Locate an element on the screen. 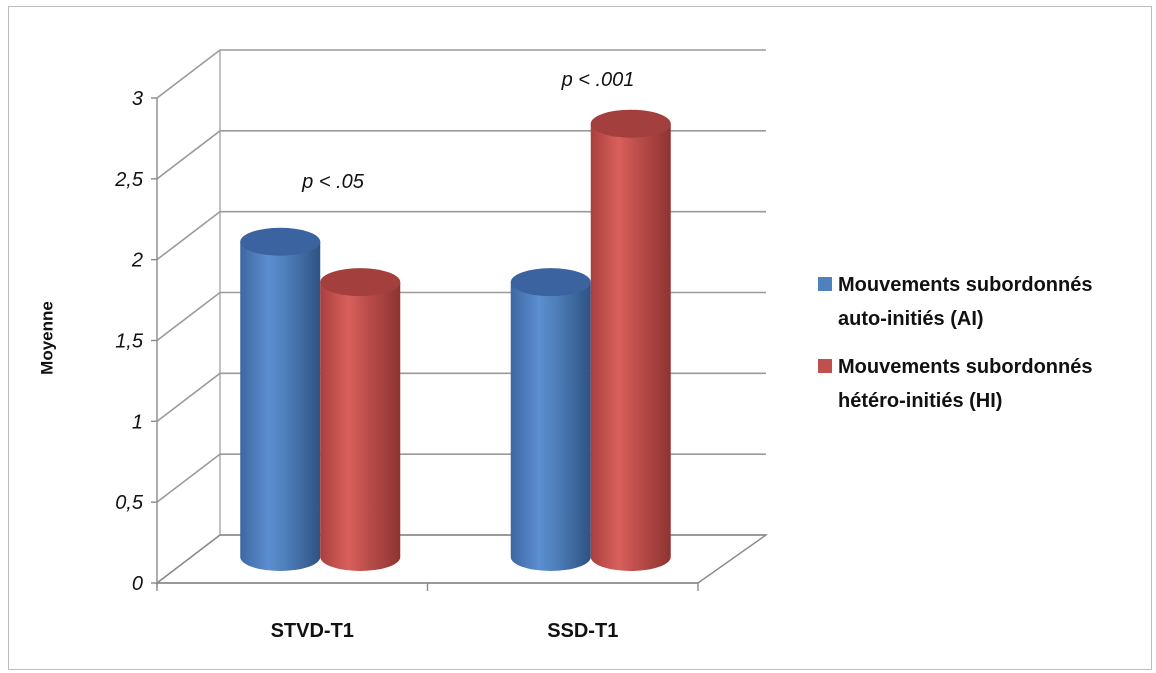 This screenshot has height=673, width=1156. legend-label-1: auto-initiés (AI) is located at coordinates (911, 319).